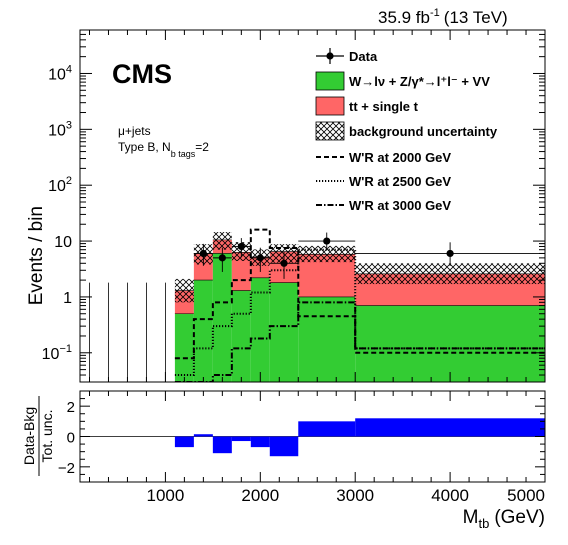 This screenshot has width=568, height=545. I want to click on y-tick-label: 10⁻¹, so click(57, 353).